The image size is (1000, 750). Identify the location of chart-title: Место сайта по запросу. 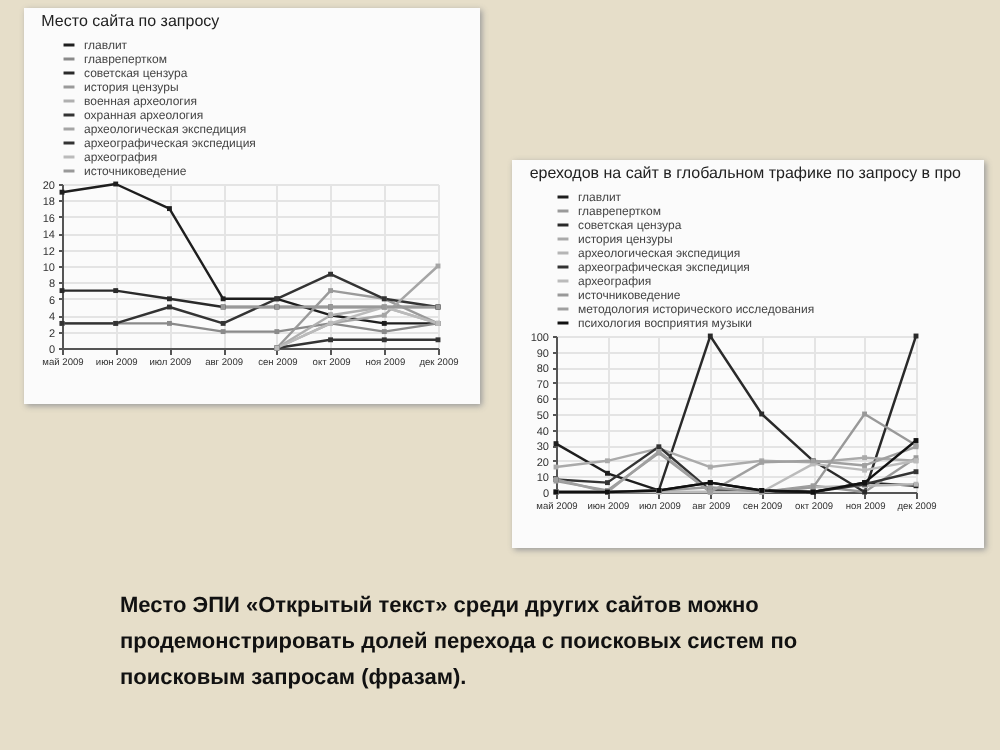
(130, 21).